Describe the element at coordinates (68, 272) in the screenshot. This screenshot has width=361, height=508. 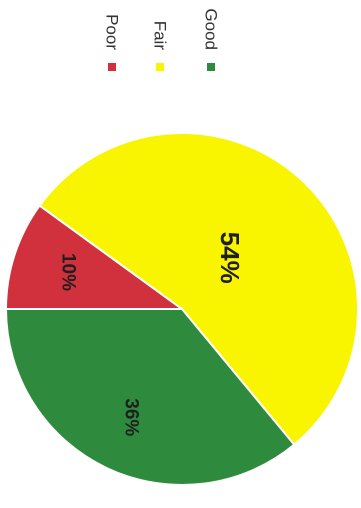
I see `slice-label-poor: 10%` at that location.